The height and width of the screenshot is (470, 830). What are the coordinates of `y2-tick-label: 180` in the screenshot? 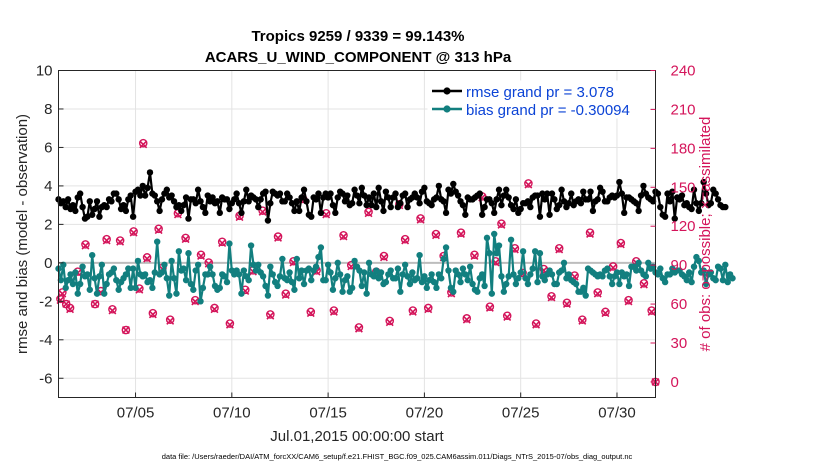 It's located at (683, 148).